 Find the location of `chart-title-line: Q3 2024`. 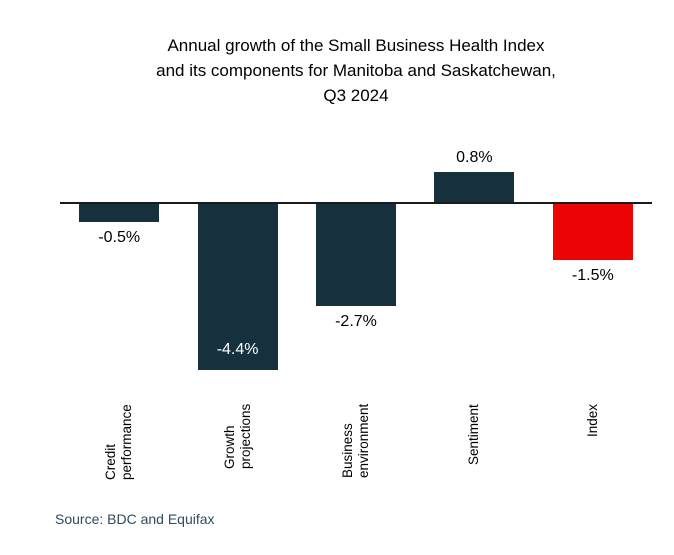

chart-title-line: Q3 2024 is located at coordinates (356, 95).